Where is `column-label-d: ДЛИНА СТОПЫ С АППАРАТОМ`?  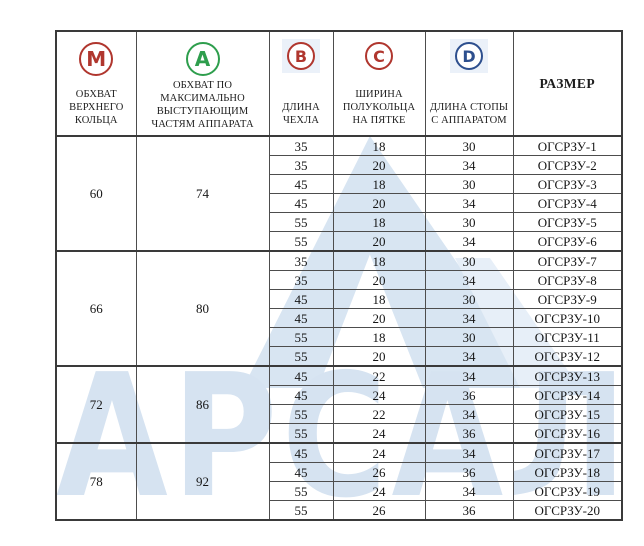
column-label-d: ДЛИНА СТОПЫ С АППАРАТОМ is located at coordinates (469, 114).